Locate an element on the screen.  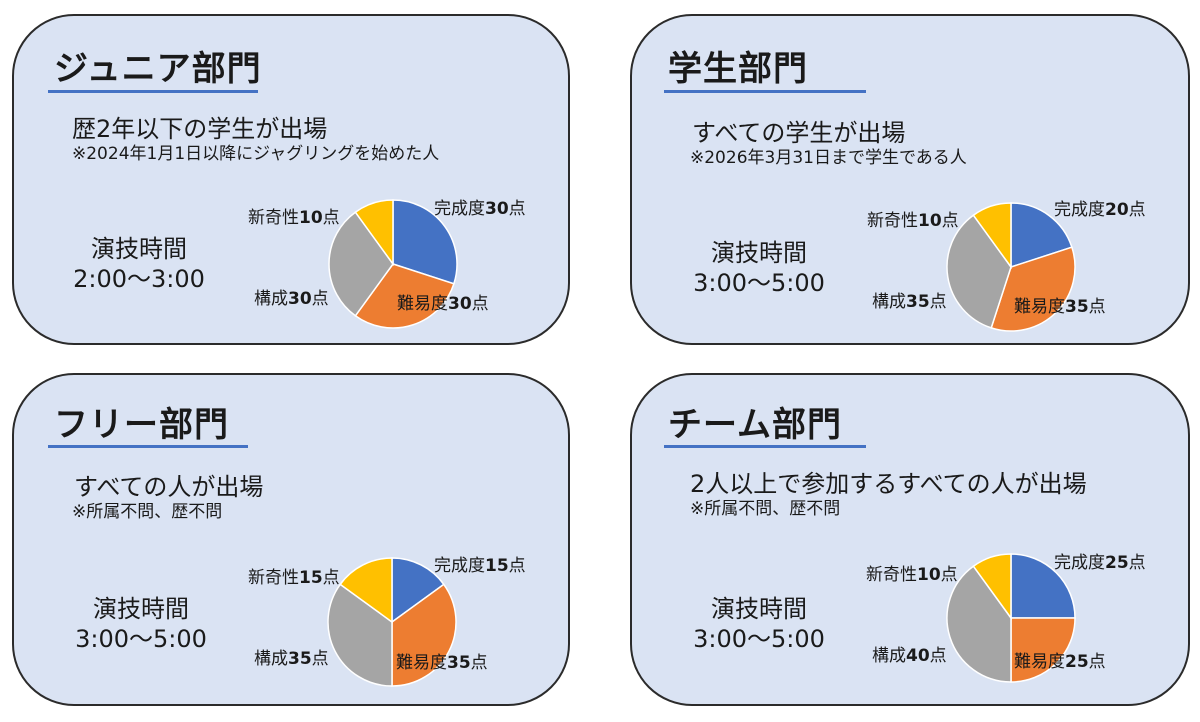
time-range: 2:00～3:00 is located at coordinates (139, 279).